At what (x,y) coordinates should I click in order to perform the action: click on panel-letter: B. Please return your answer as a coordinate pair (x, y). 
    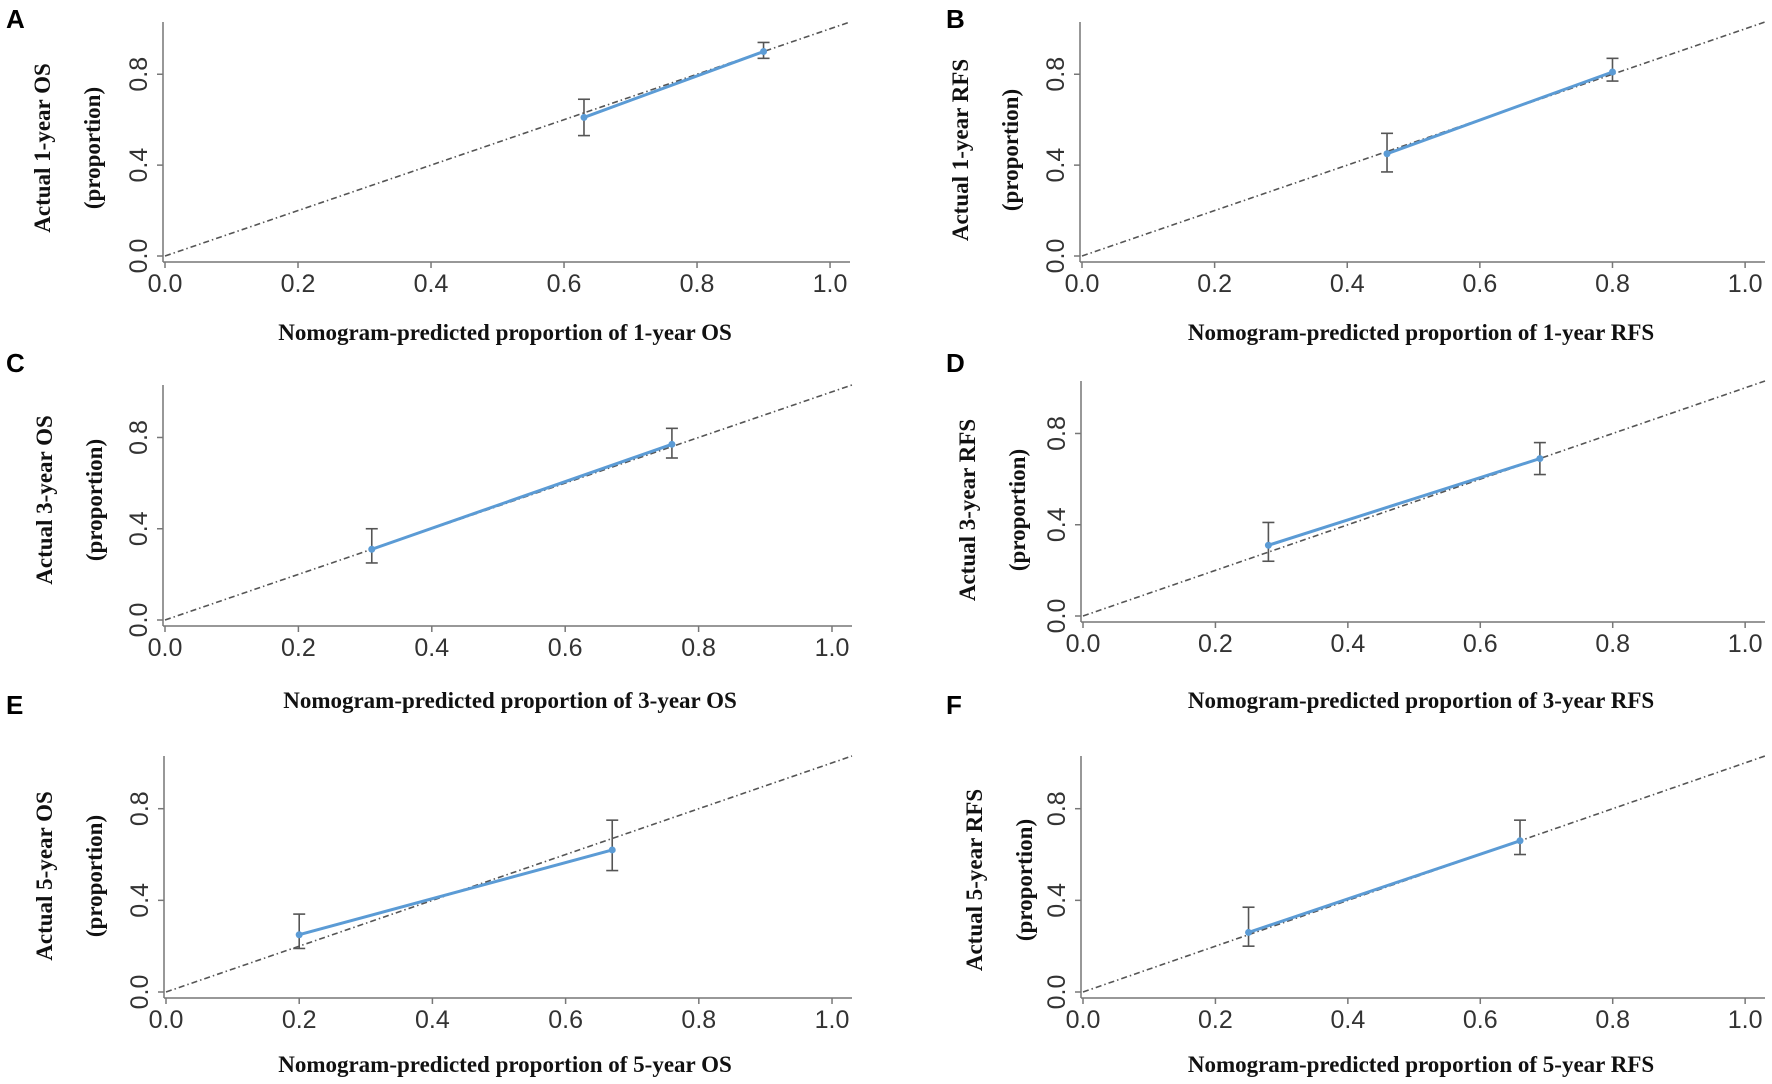
    Looking at the image, I should click on (955, 19).